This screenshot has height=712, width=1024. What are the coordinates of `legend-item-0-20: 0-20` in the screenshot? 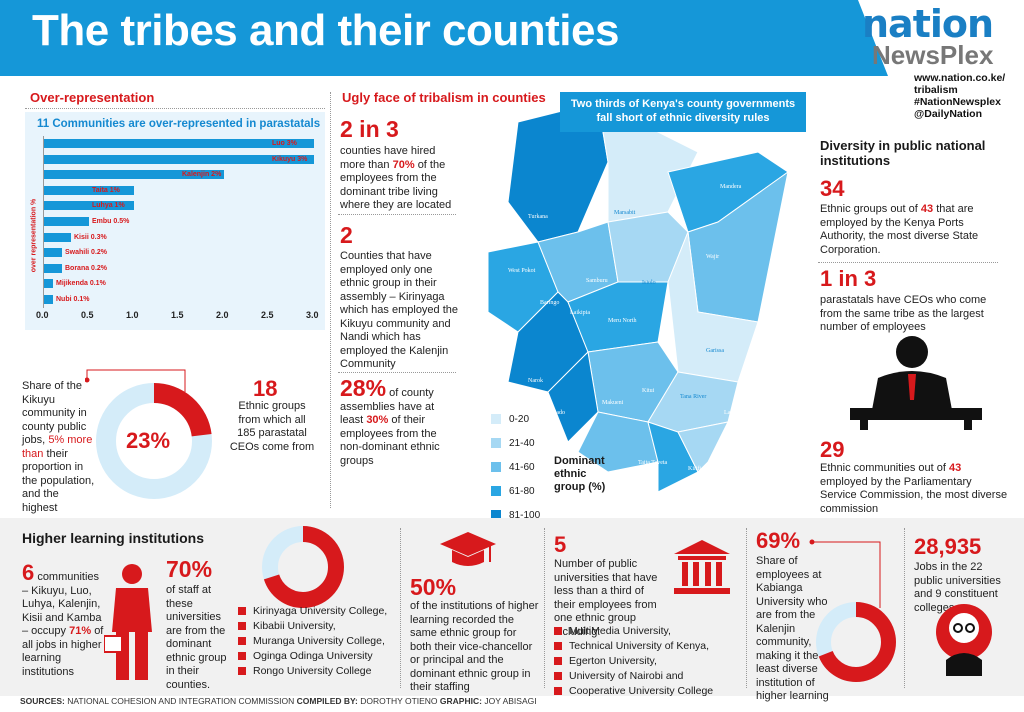 It's located at (515, 419).